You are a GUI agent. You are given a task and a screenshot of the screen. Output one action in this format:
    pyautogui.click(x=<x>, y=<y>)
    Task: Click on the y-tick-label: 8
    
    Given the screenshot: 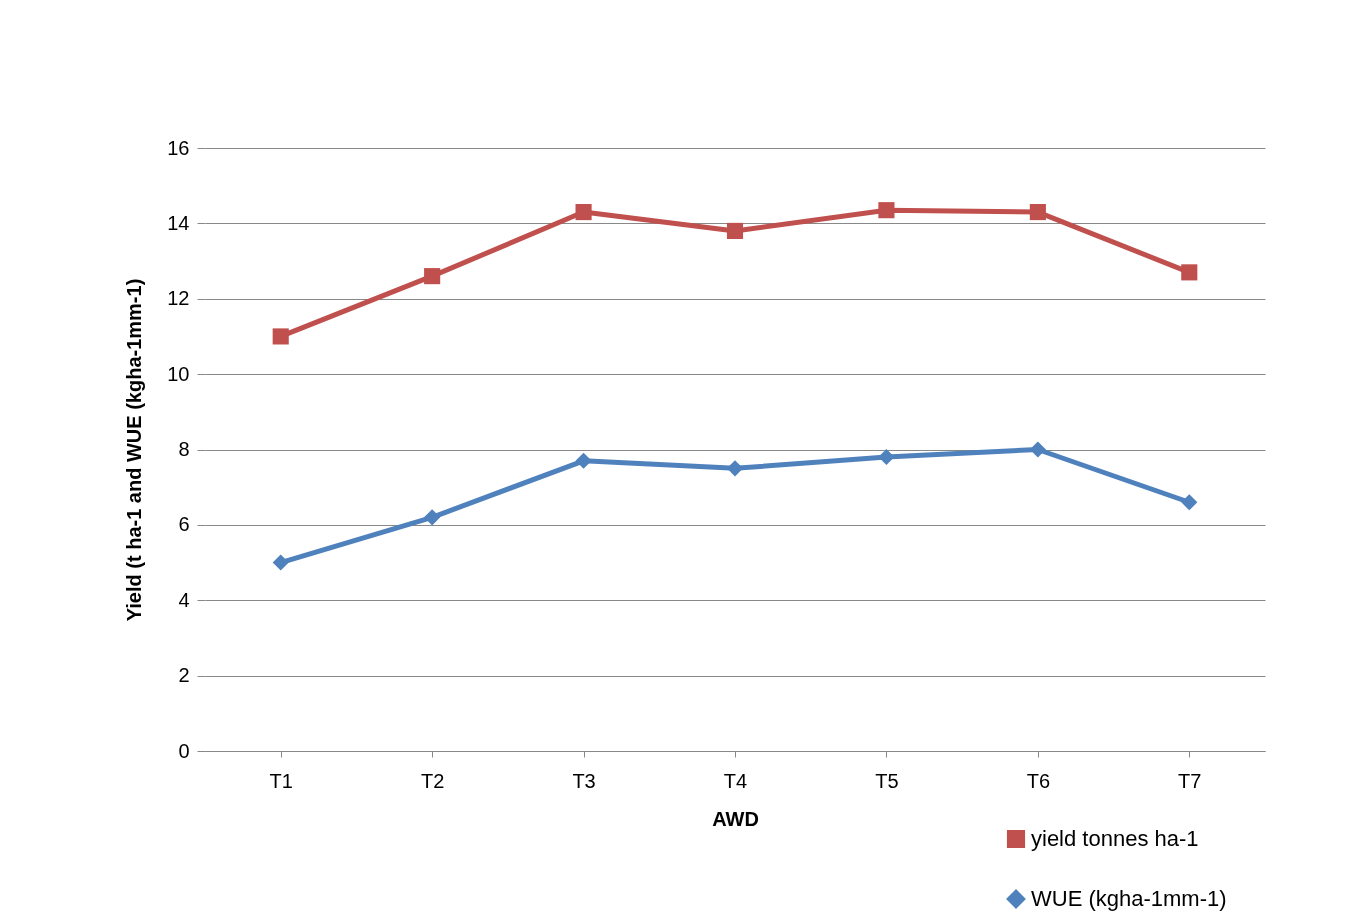 What is the action you would take?
    pyautogui.click(x=184, y=449)
    